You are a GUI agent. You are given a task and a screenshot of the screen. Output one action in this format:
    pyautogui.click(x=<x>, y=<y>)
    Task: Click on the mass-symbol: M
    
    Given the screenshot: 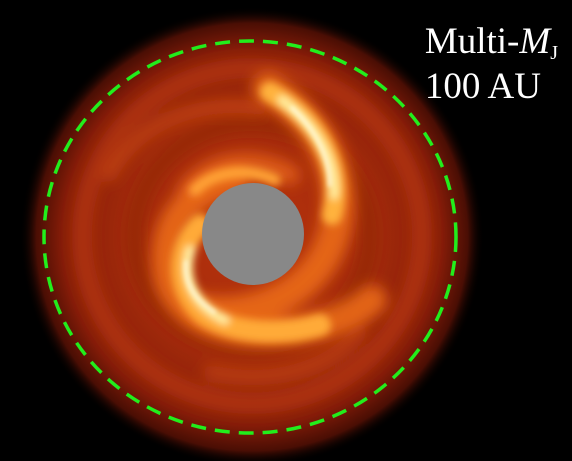 What is the action you would take?
    pyautogui.click(x=535, y=41)
    